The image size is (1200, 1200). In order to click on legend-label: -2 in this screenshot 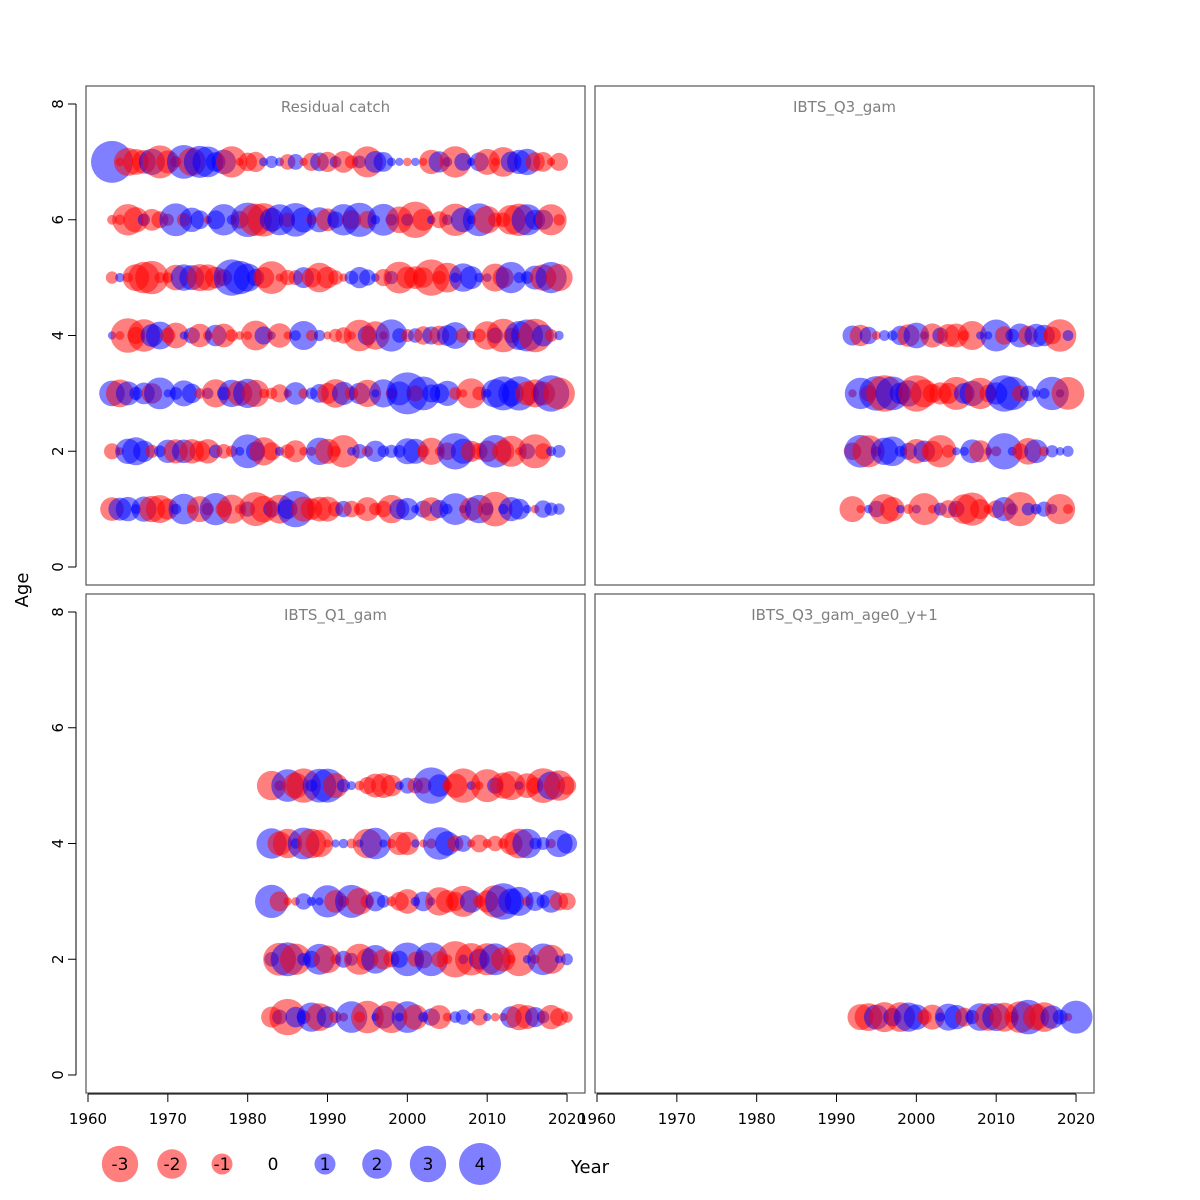, I will do `click(172, 1165)`.